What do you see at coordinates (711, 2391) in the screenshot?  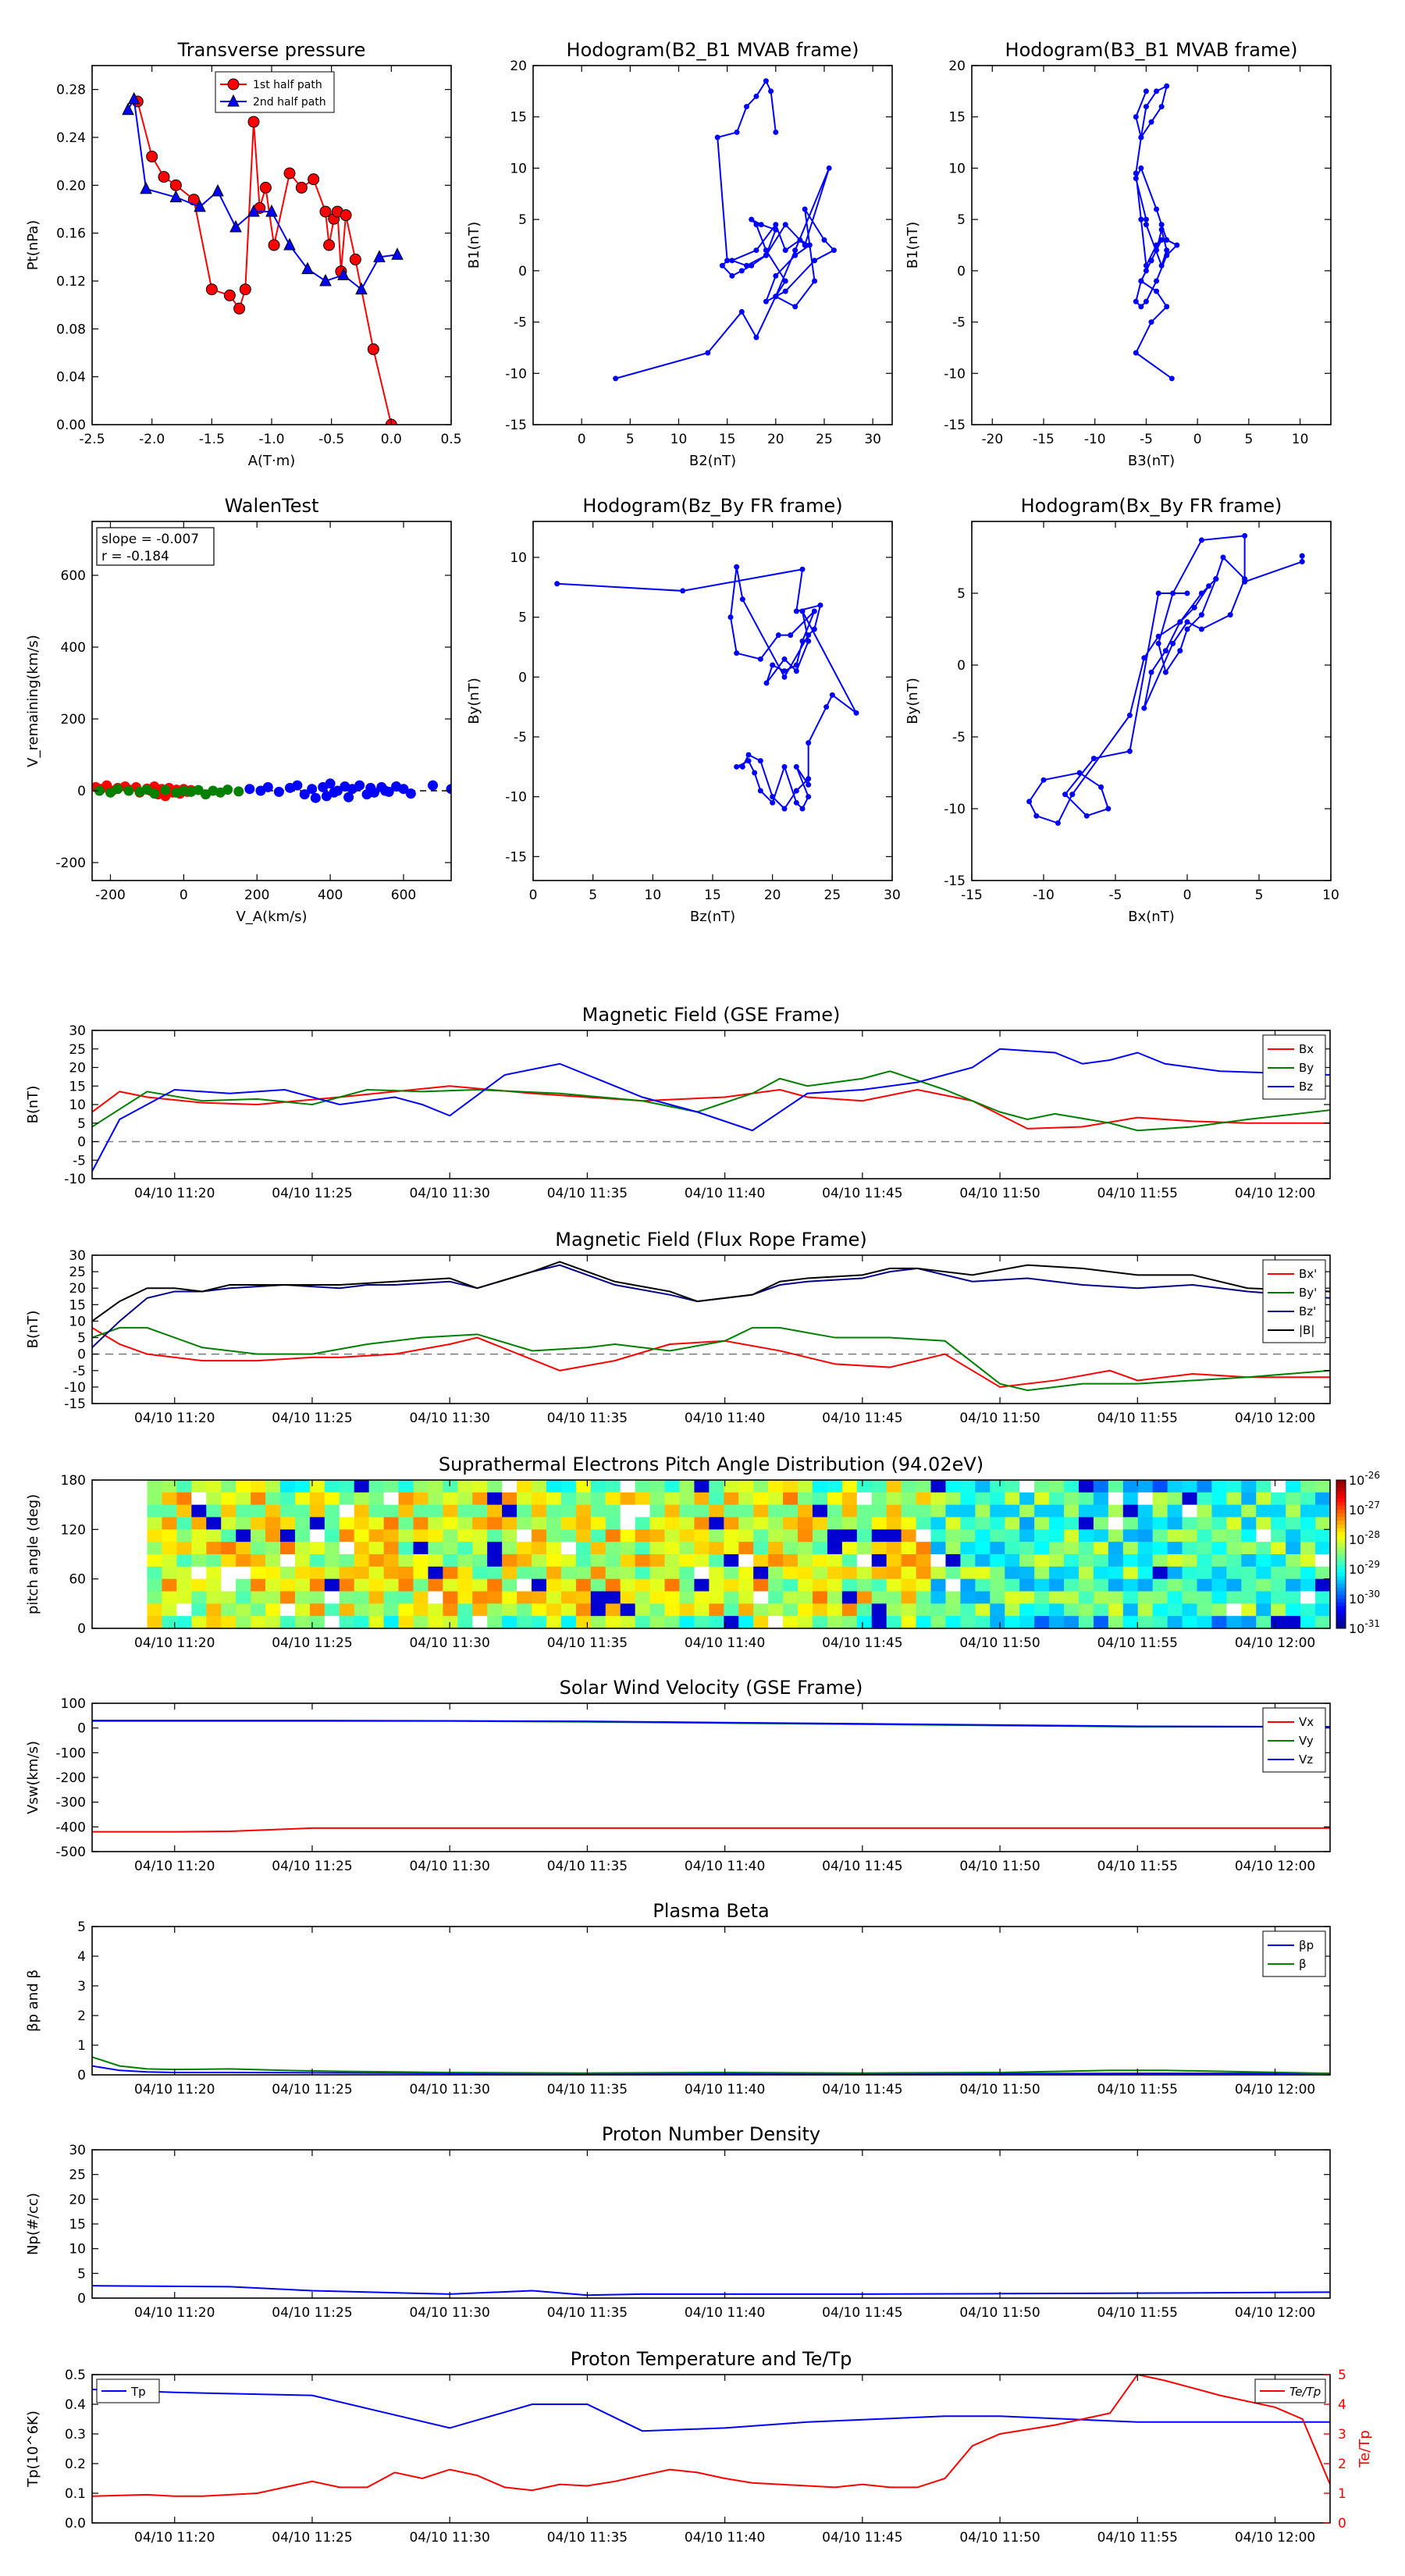 I see `legend: Tp Te/Tp` at bounding box center [711, 2391].